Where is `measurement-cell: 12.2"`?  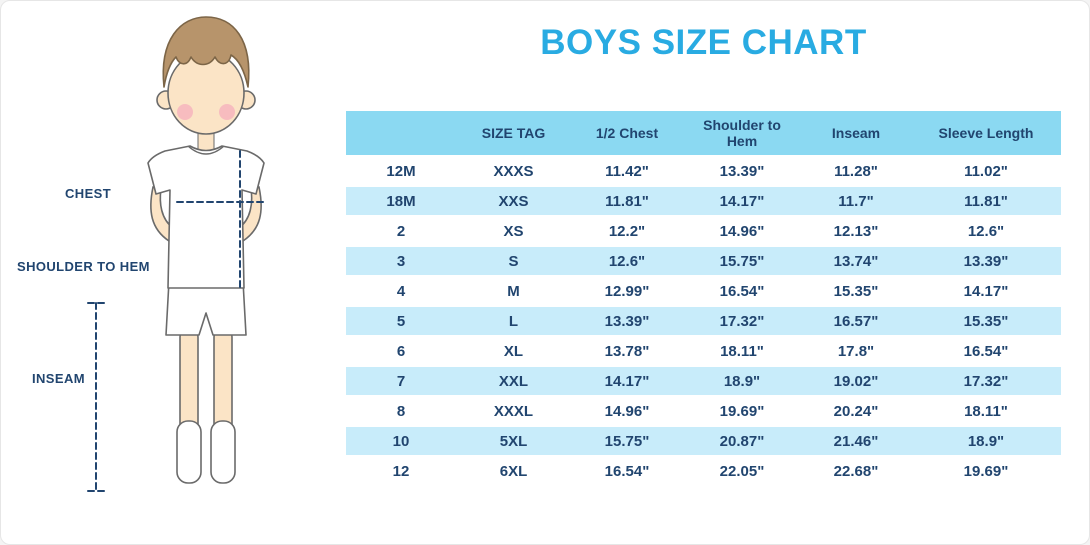
measurement-cell: 12.2" is located at coordinates (627, 232).